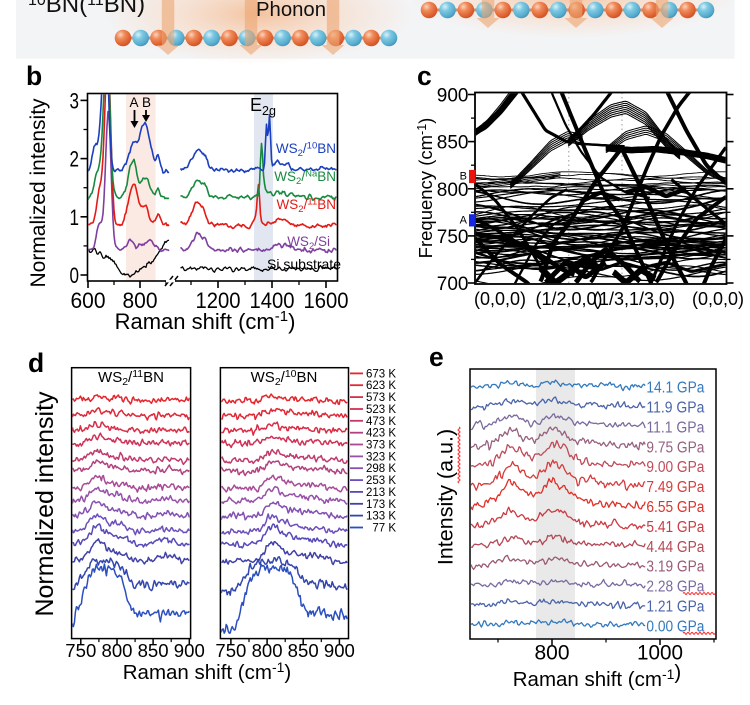 This screenshot has height=705, width=750. I want to click on svg-text: Intensity (a.u.), so click(446, 497).